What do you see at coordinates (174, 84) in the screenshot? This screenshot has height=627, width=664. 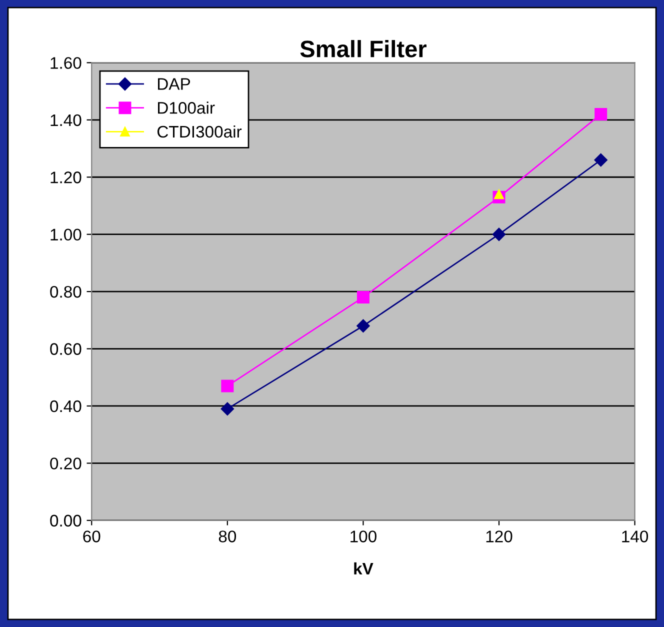 I see `legend-label: DAP` at bounding box center [174, 84].